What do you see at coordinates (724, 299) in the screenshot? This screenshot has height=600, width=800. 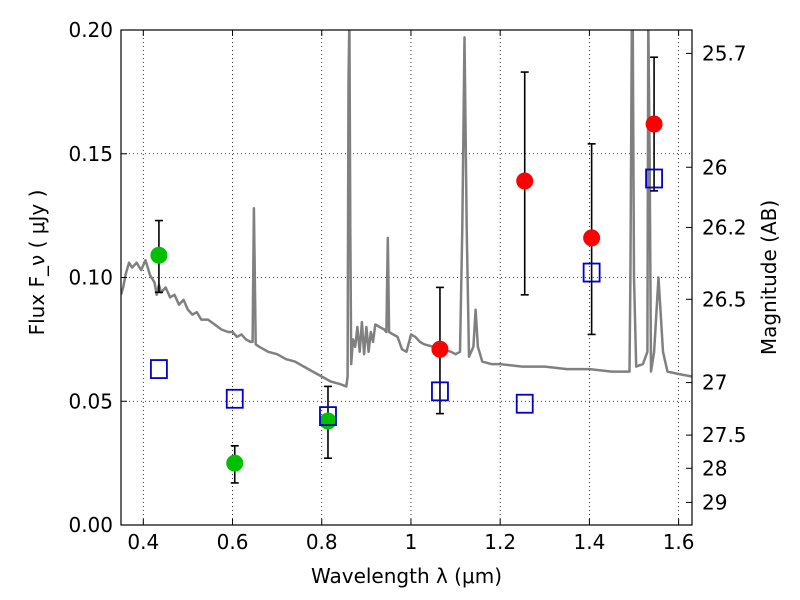 I see `mag-tick-label: 26.5` at bounding box center [724, 299].